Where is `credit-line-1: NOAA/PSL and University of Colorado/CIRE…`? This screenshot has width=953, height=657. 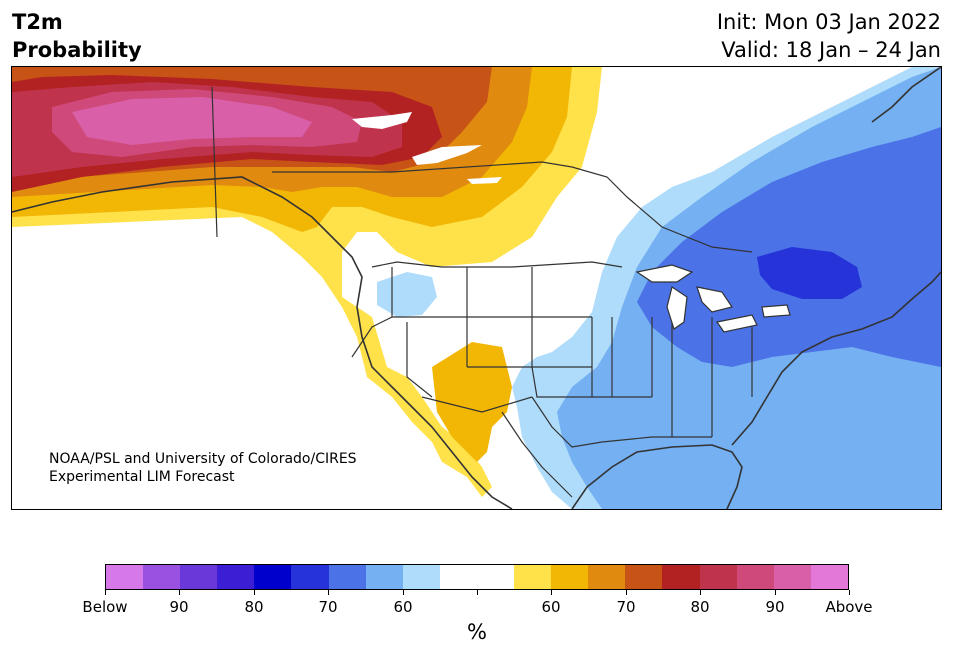 credit-line-1: NOAA/PSL and University of Colorado/CIRE… is located at coordinates (203, 459).